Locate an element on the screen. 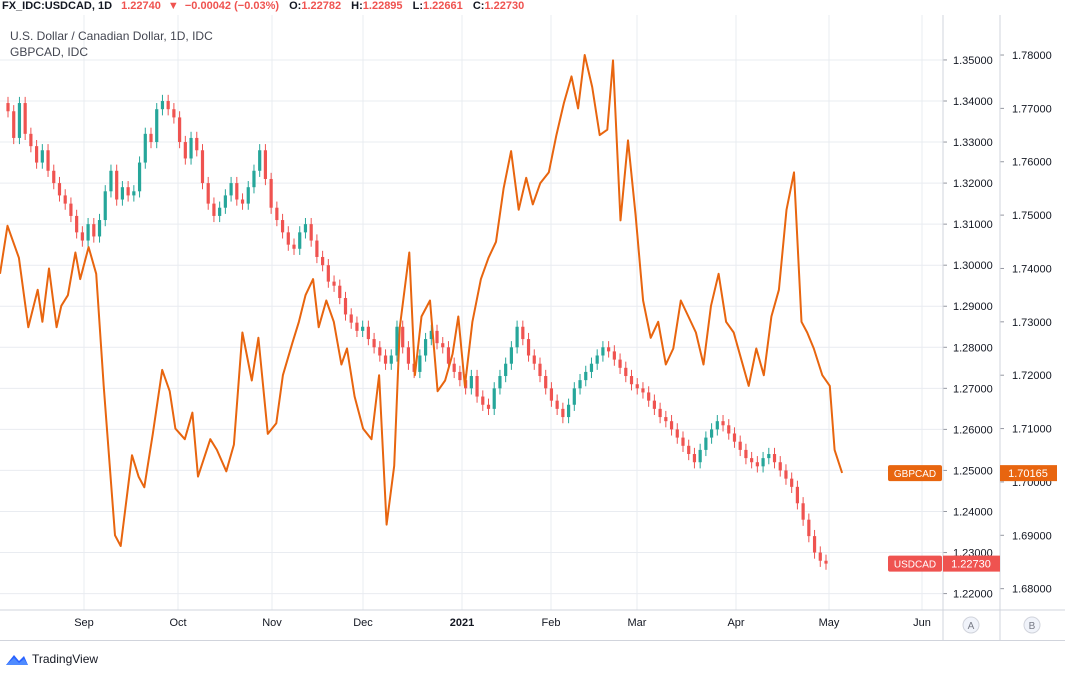 The image size is (1065, 676). tradingview-logo-icon is located at coordinates (17, 660).